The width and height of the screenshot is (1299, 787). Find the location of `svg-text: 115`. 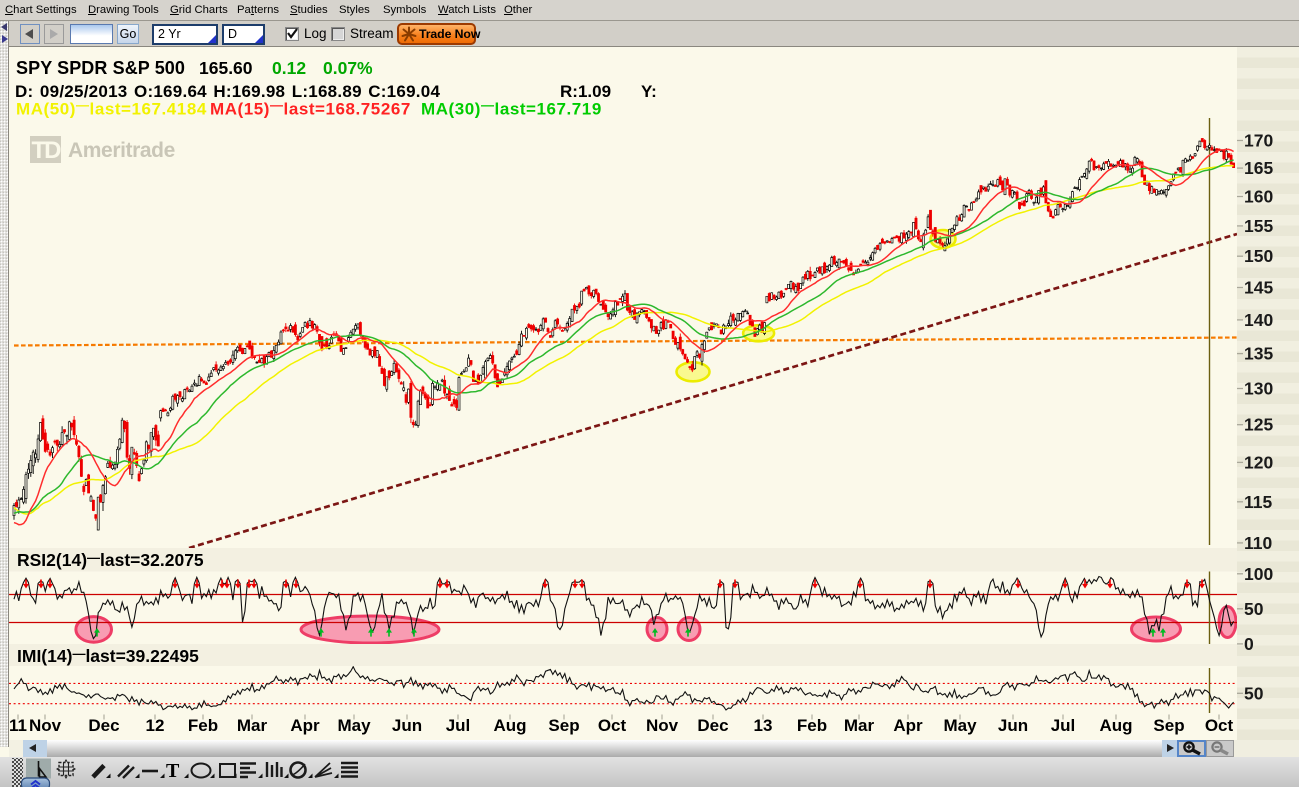

svg-text: 115 is located at coordinates (1258, 502).